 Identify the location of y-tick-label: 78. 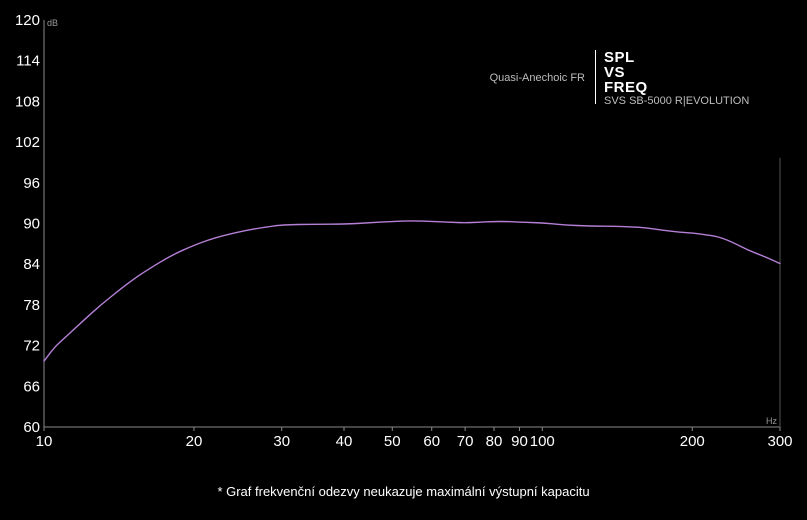
(31, 305).